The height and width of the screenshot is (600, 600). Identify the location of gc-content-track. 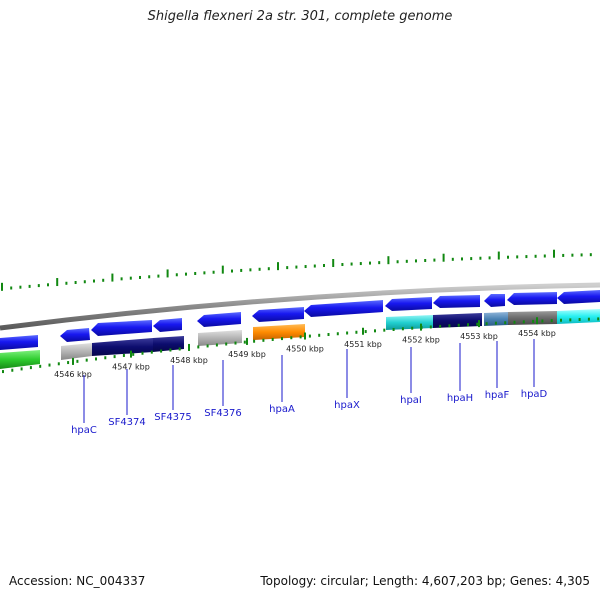
(296, 270).